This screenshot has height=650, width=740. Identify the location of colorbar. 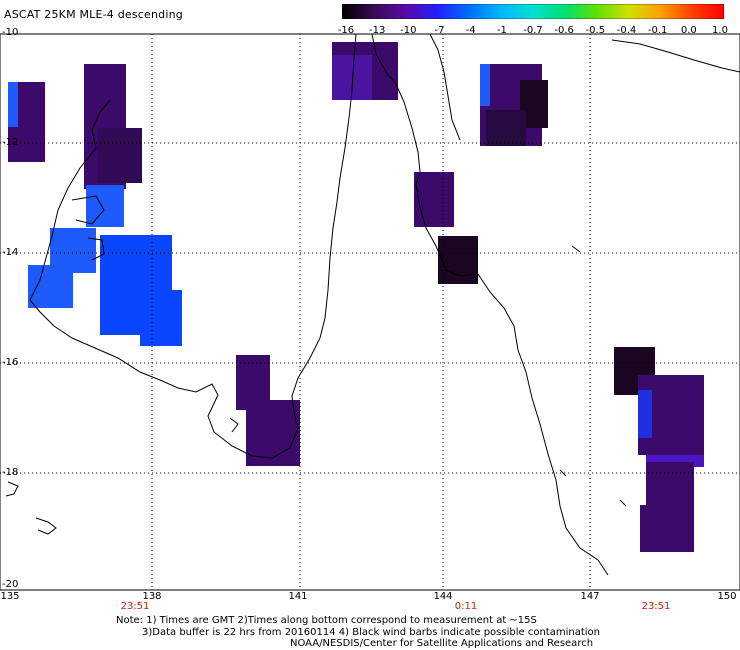
(533, 11).